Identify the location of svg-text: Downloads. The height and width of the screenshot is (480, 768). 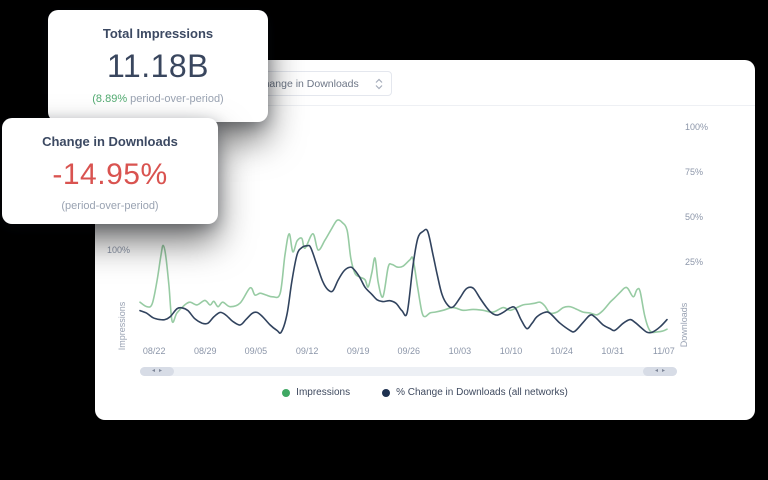
(684, 324).